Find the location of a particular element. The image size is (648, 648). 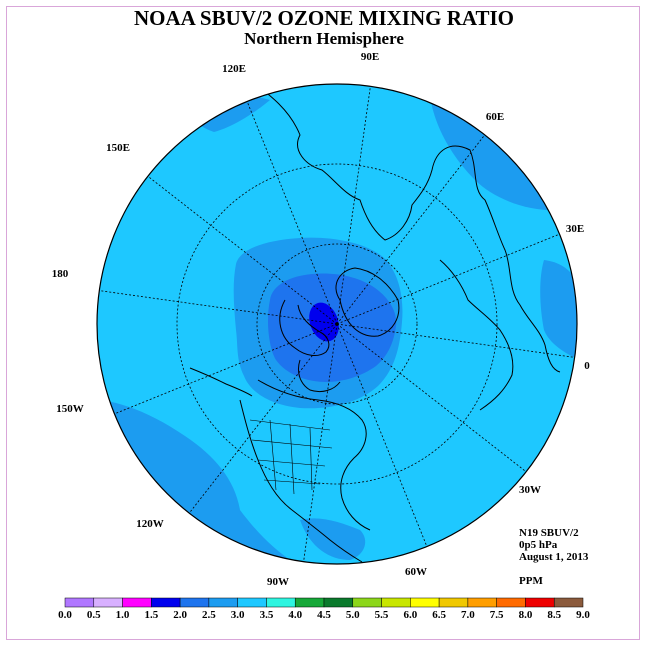

longitude-label: 0 is located at coordinates (587, 366).